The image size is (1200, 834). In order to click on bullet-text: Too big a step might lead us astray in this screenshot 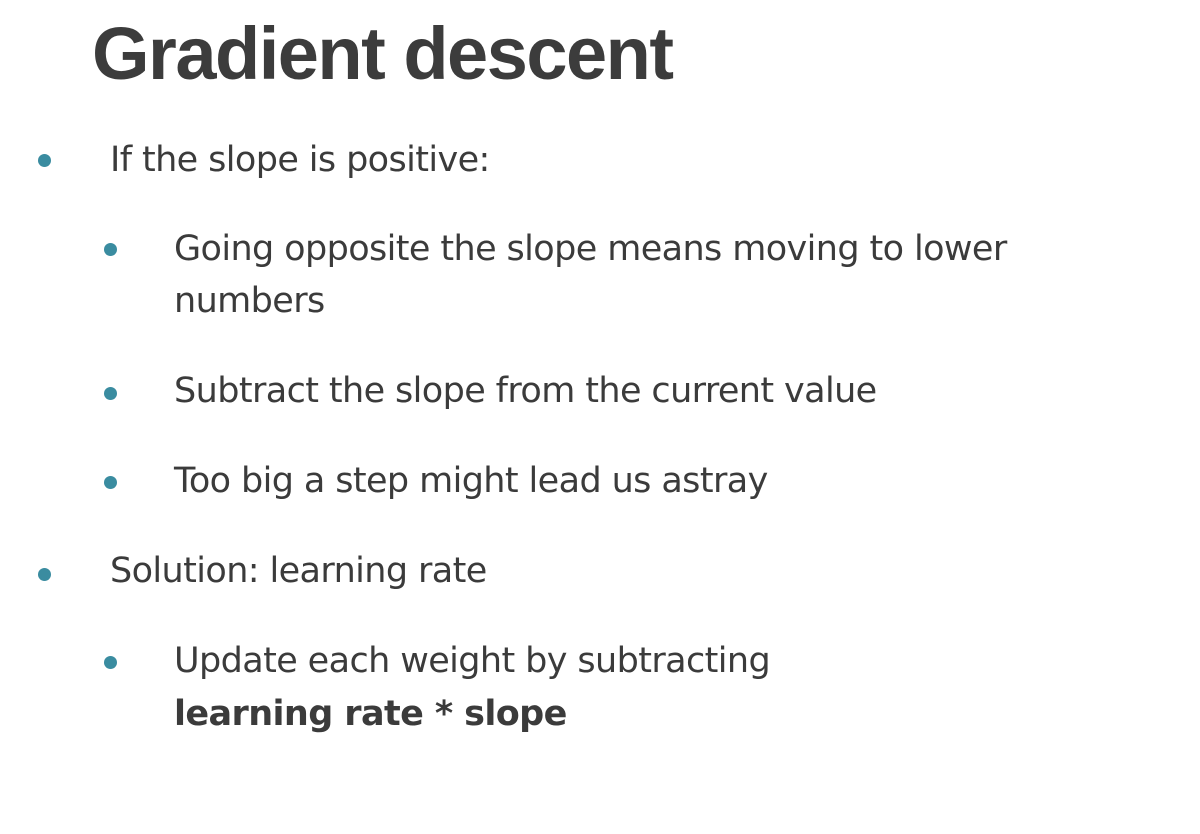, I will do `click(471, 481)`.